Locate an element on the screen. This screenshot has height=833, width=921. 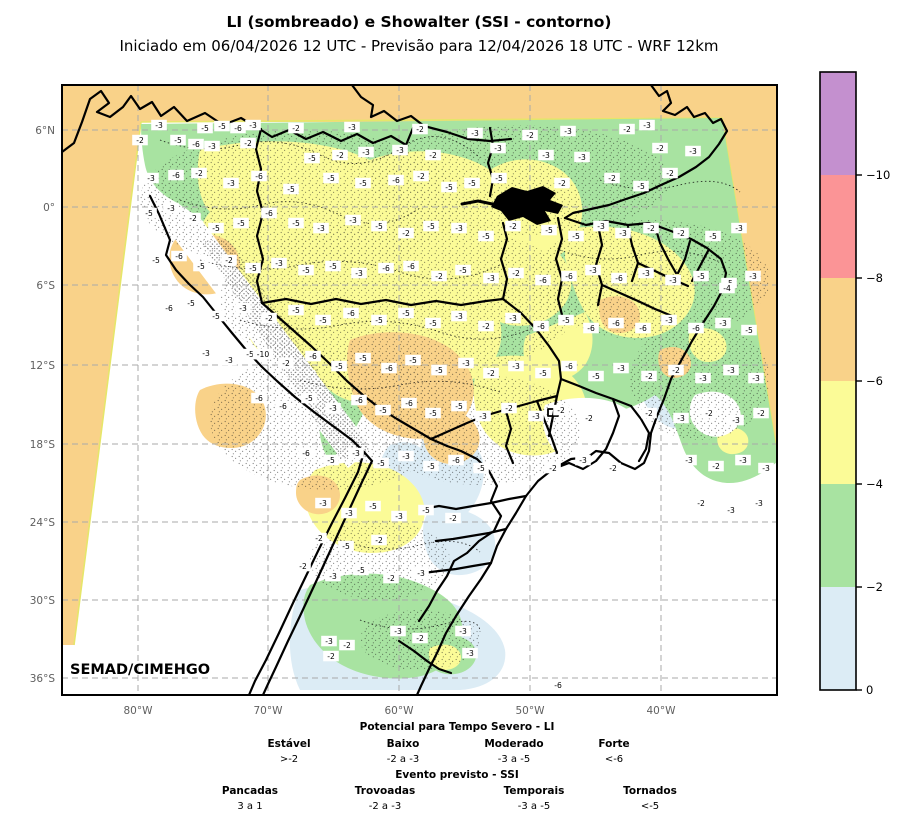
colorbar-segment is located at coordinates (838, 432).